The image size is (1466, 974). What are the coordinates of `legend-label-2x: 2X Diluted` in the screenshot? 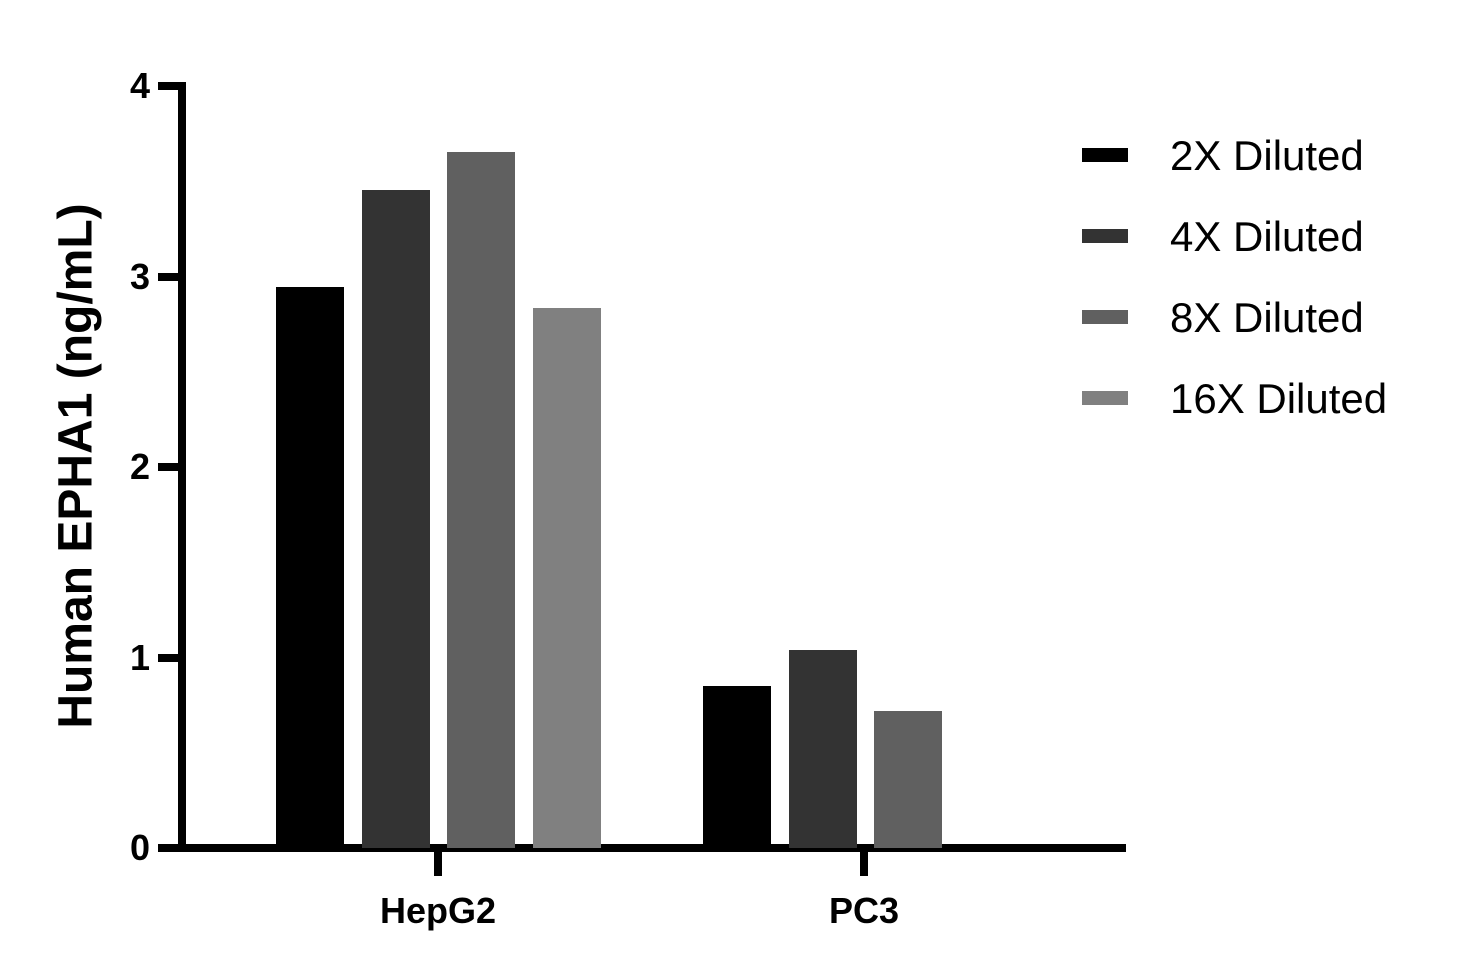 It's located at (1267, 155).